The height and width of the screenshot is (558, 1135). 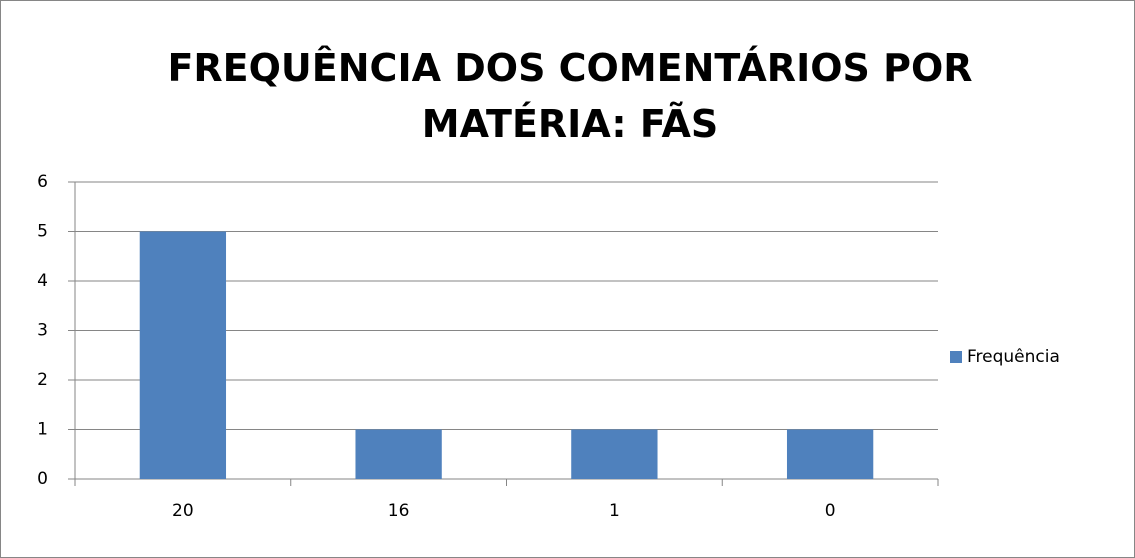 What do you see at coordinates (42, 430) in the screenshot?
I see `y-tick-label: 1` at bounding box center [42, 430].